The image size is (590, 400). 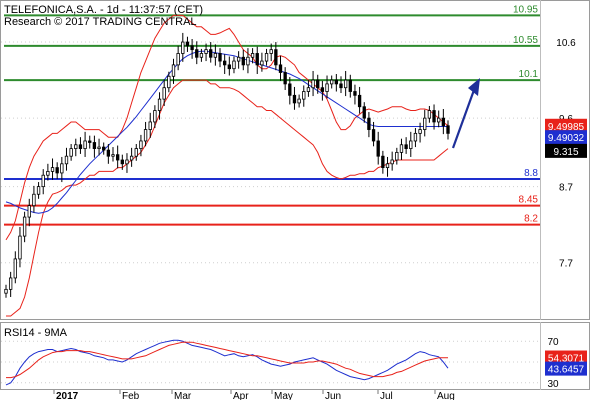 What do you see at coordinates (446, 395) in the screenshot?
I see `month-label: Aug` at bounding box center [446, 395].